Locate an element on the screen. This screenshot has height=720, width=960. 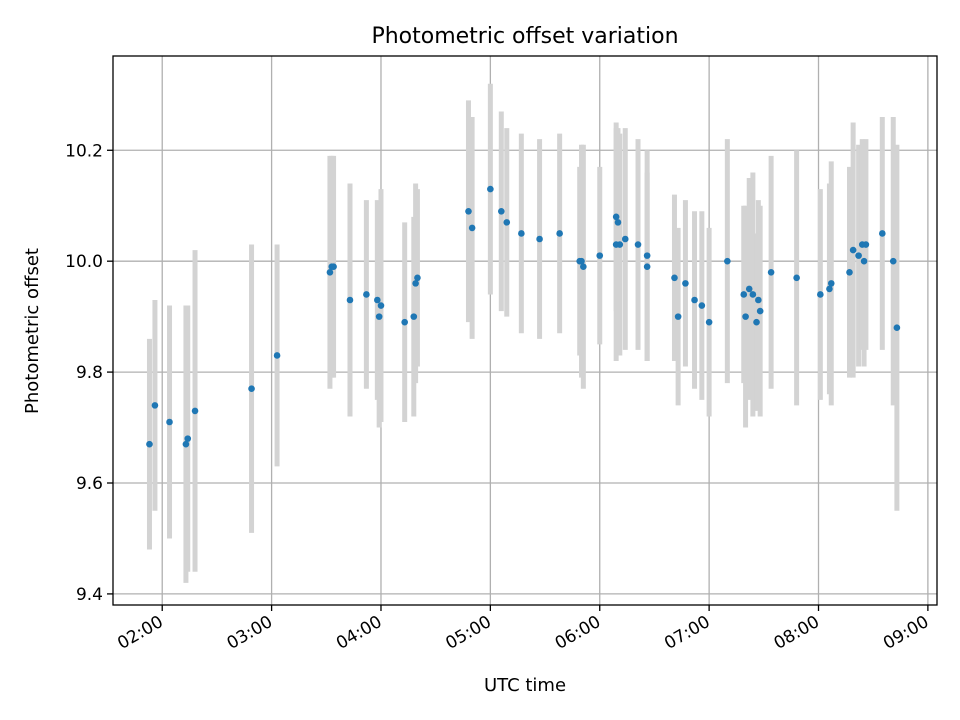
x-tick-label: 08:00 is located at coordinates (797, 633).